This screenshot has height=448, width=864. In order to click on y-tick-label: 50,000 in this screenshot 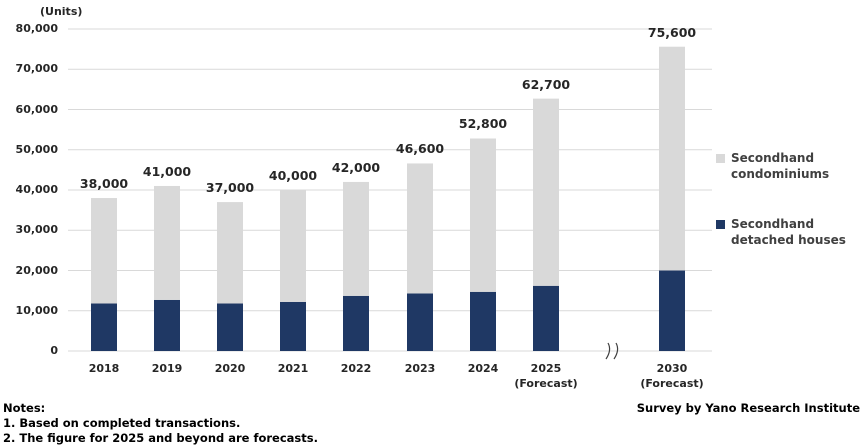, I will do `click(36, 149)`.